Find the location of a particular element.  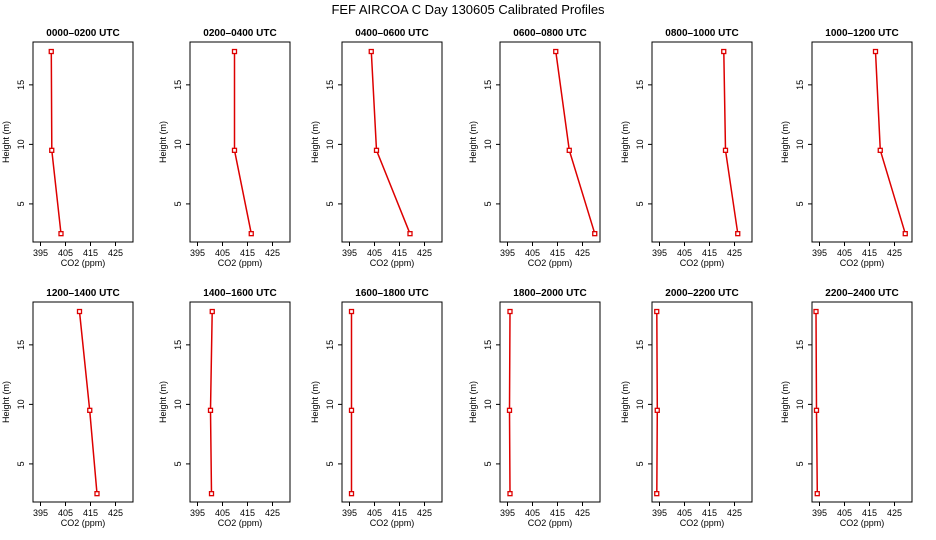

panel-title: 0200–0400 UTC is located at coordinates (239, 33).